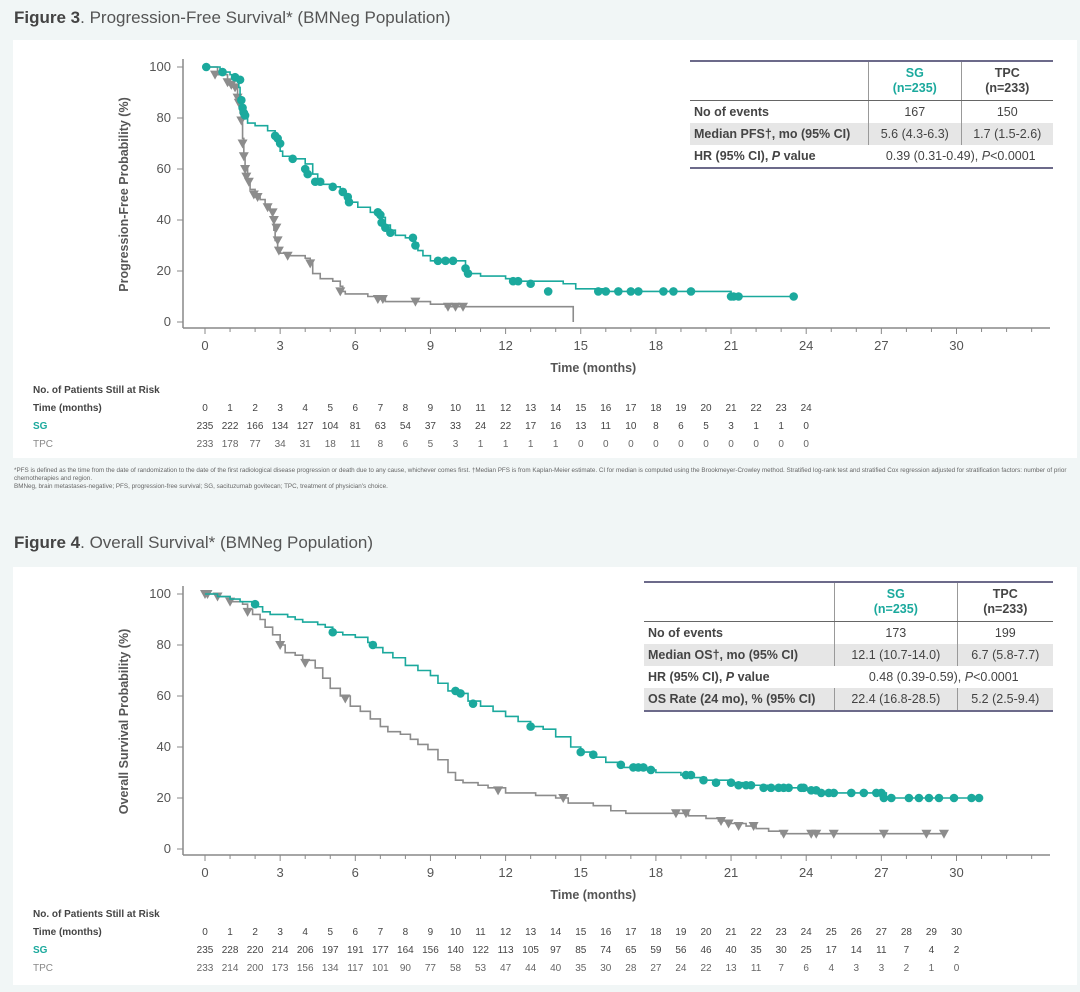 The height and width of the screenshot is (992, 1080). I want to click on risk-sg-row-cell: 235, so click(205, 426).